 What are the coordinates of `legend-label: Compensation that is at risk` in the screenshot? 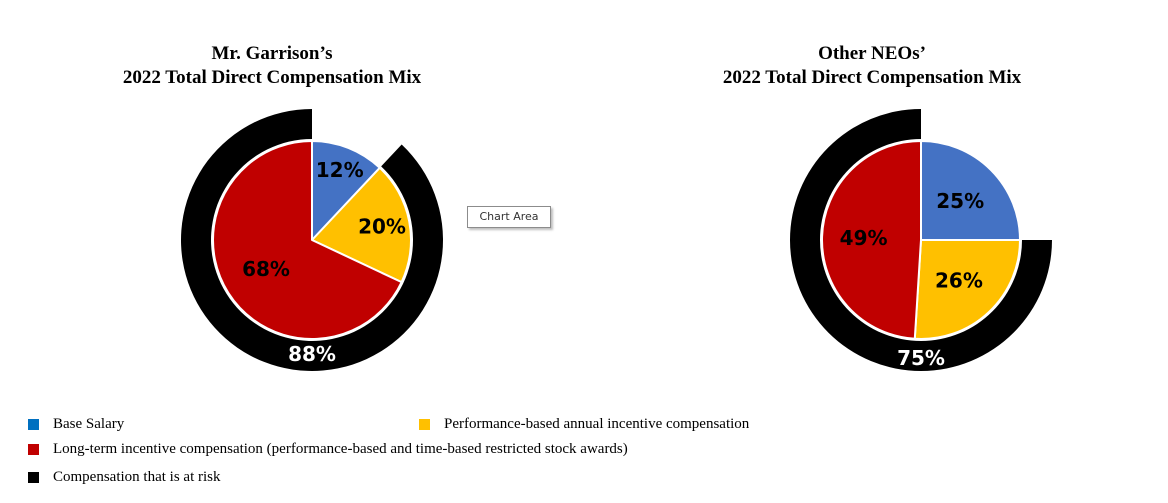 It's located at (137, 476).